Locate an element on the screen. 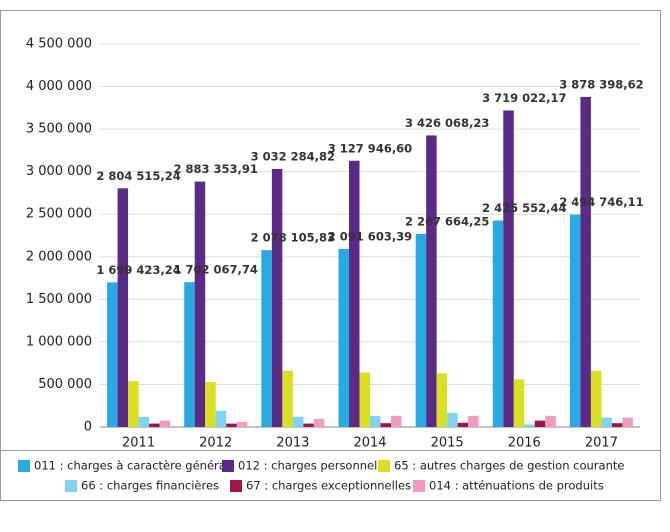 The width and height of the screenshot is (670, 532). legend-label: 67 : charges exceptionnelles is located at coordinates (328, 486).